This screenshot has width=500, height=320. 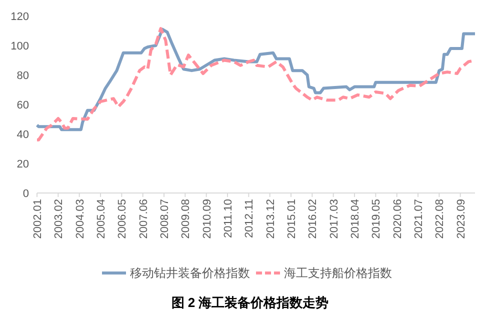 I want to click on y-tick-label: 60, so click(x=22, y=106).